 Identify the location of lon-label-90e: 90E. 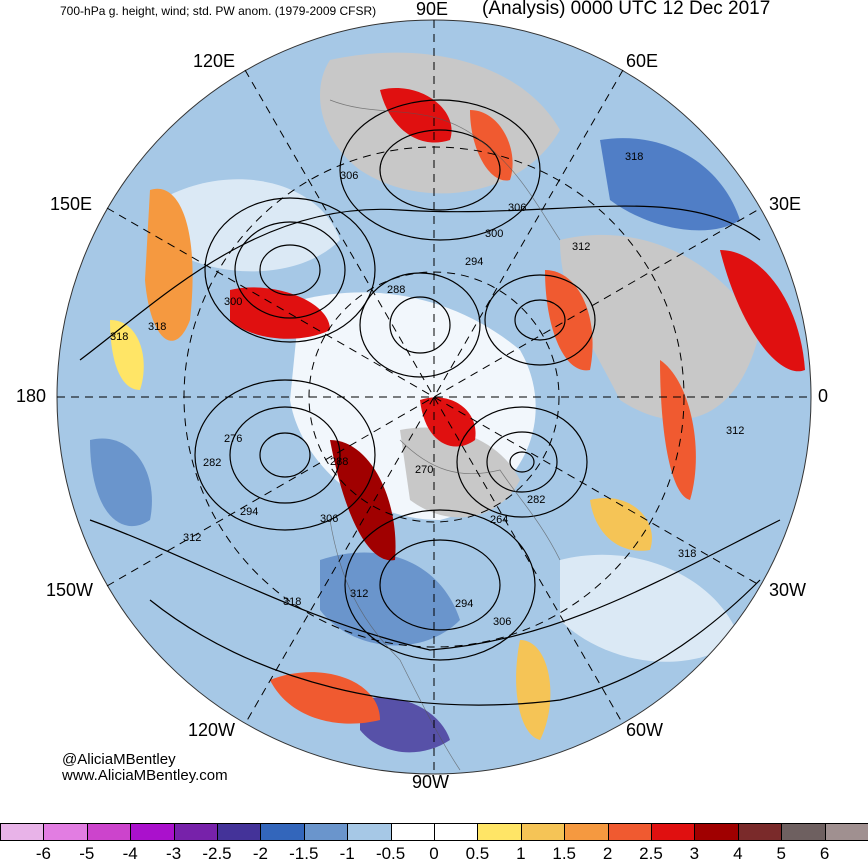
(432, 9).